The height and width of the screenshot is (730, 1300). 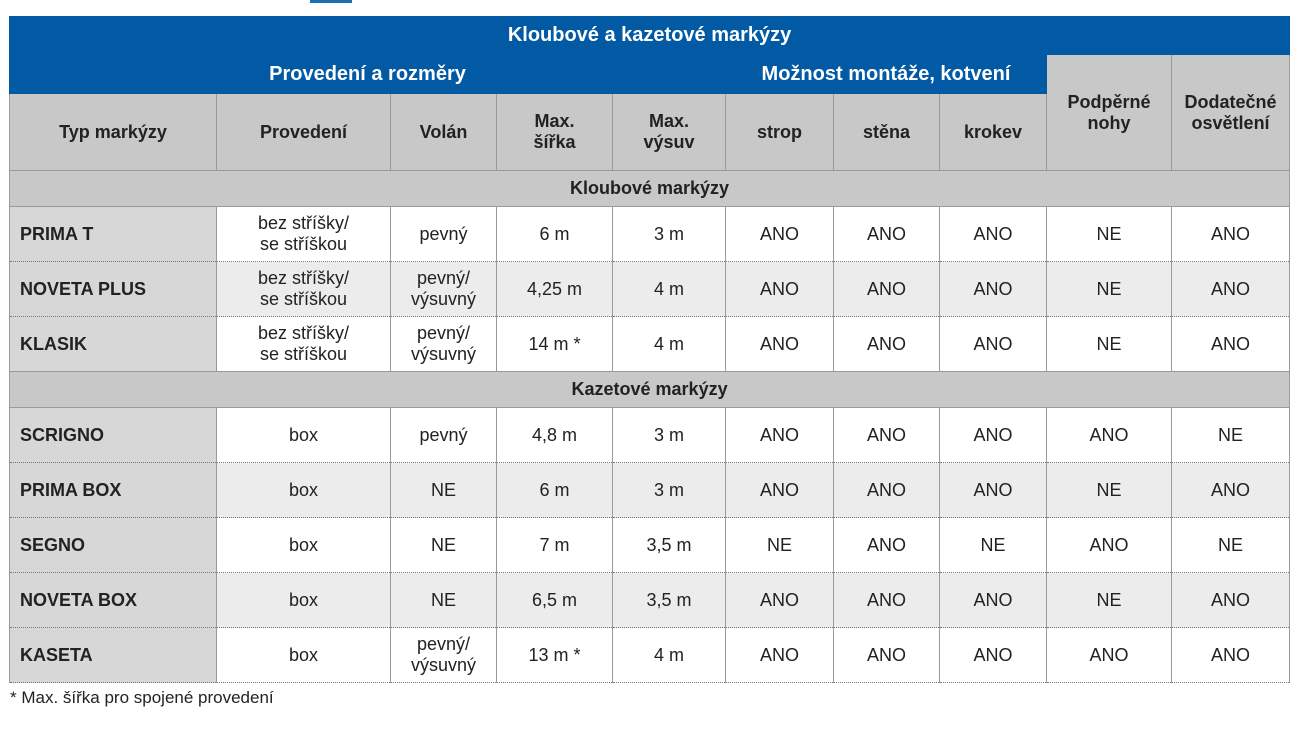 What do you see at coordinates (993, 545) in the screenshot?
I see `cell-krokev: NE` at bounding box center [993, 545].